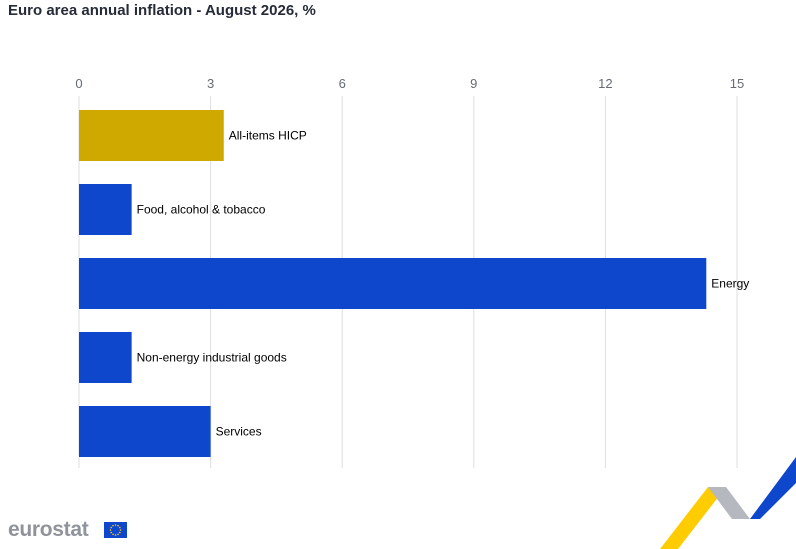 The width and height of the screenshot is (796, 549). What do you see at coordinates (473, 83) in the screenshot?
I see `x-tick-label: 9` at bounding box center [473, 83].